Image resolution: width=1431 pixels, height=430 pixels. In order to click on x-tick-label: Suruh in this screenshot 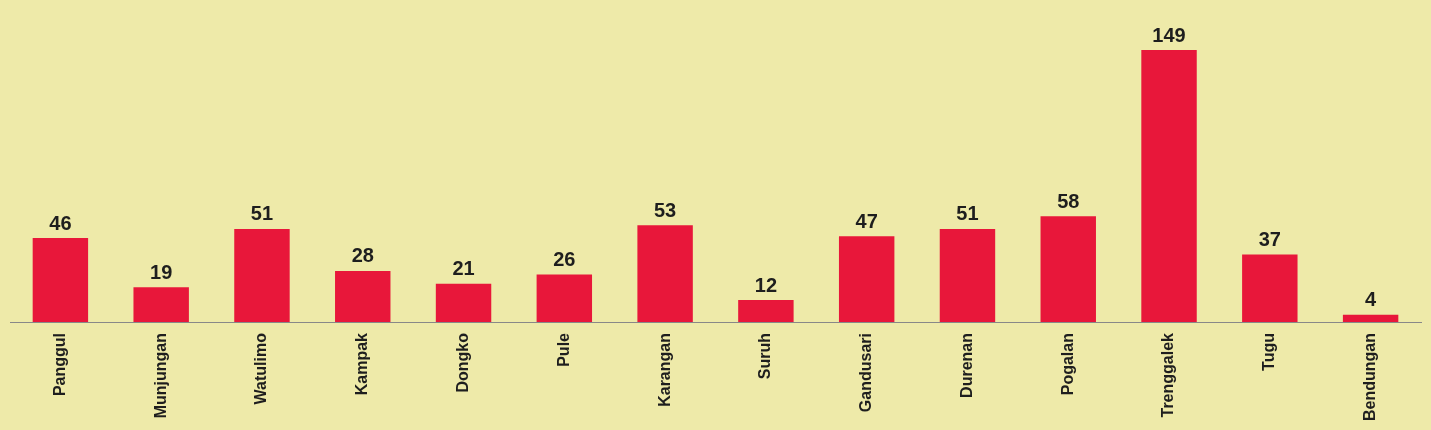, I will do `click(765, 356)`.